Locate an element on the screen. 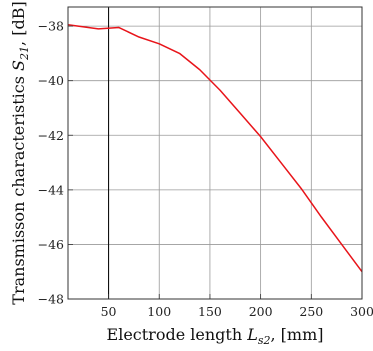  x-tick-label: 100 is located at coordinates (159, 311).